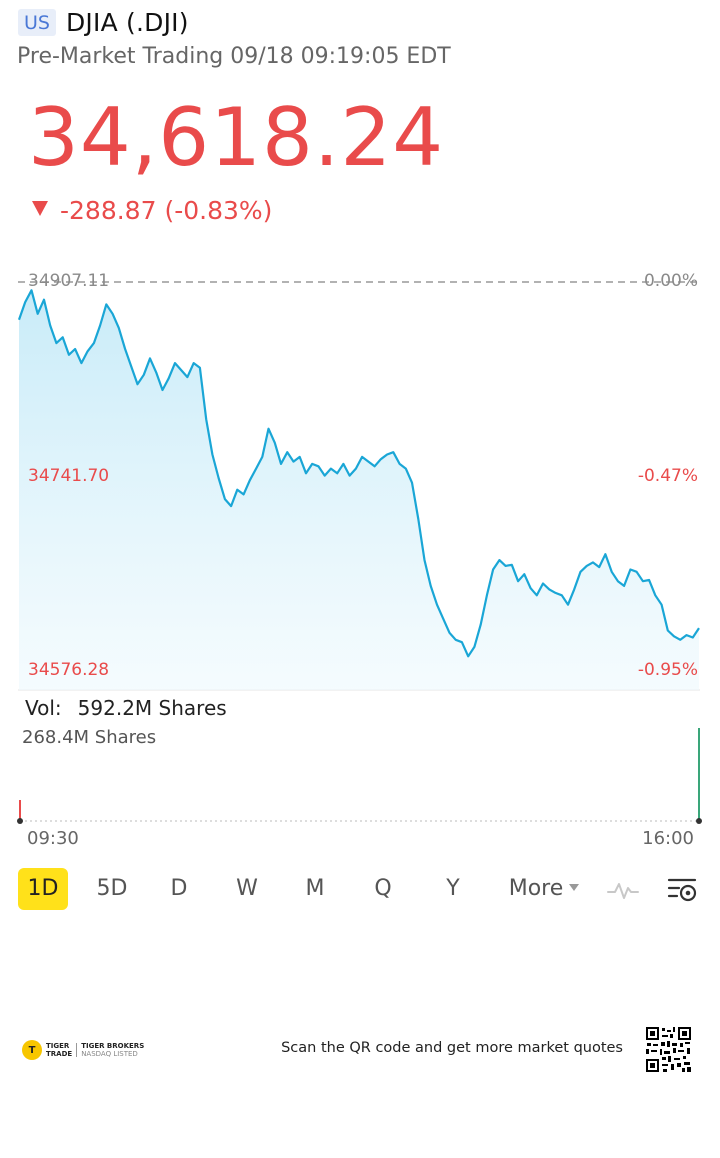  What do you see at coordinates (699, 821) in the screenshot?
I see `axis-end-dot` at bounding box center [699, 821].